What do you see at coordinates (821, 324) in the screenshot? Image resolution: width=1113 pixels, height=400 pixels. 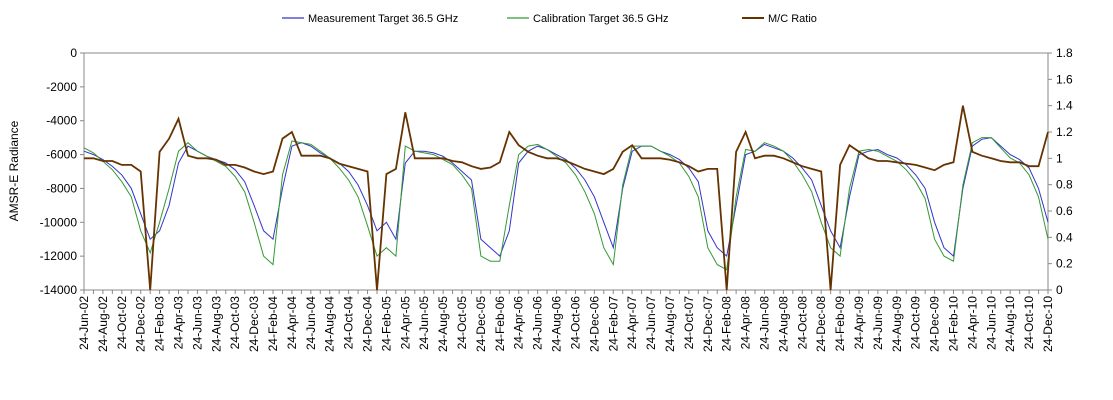 I see `x-tick-label: 24-Dec-08` at bounding box center [821, 324].